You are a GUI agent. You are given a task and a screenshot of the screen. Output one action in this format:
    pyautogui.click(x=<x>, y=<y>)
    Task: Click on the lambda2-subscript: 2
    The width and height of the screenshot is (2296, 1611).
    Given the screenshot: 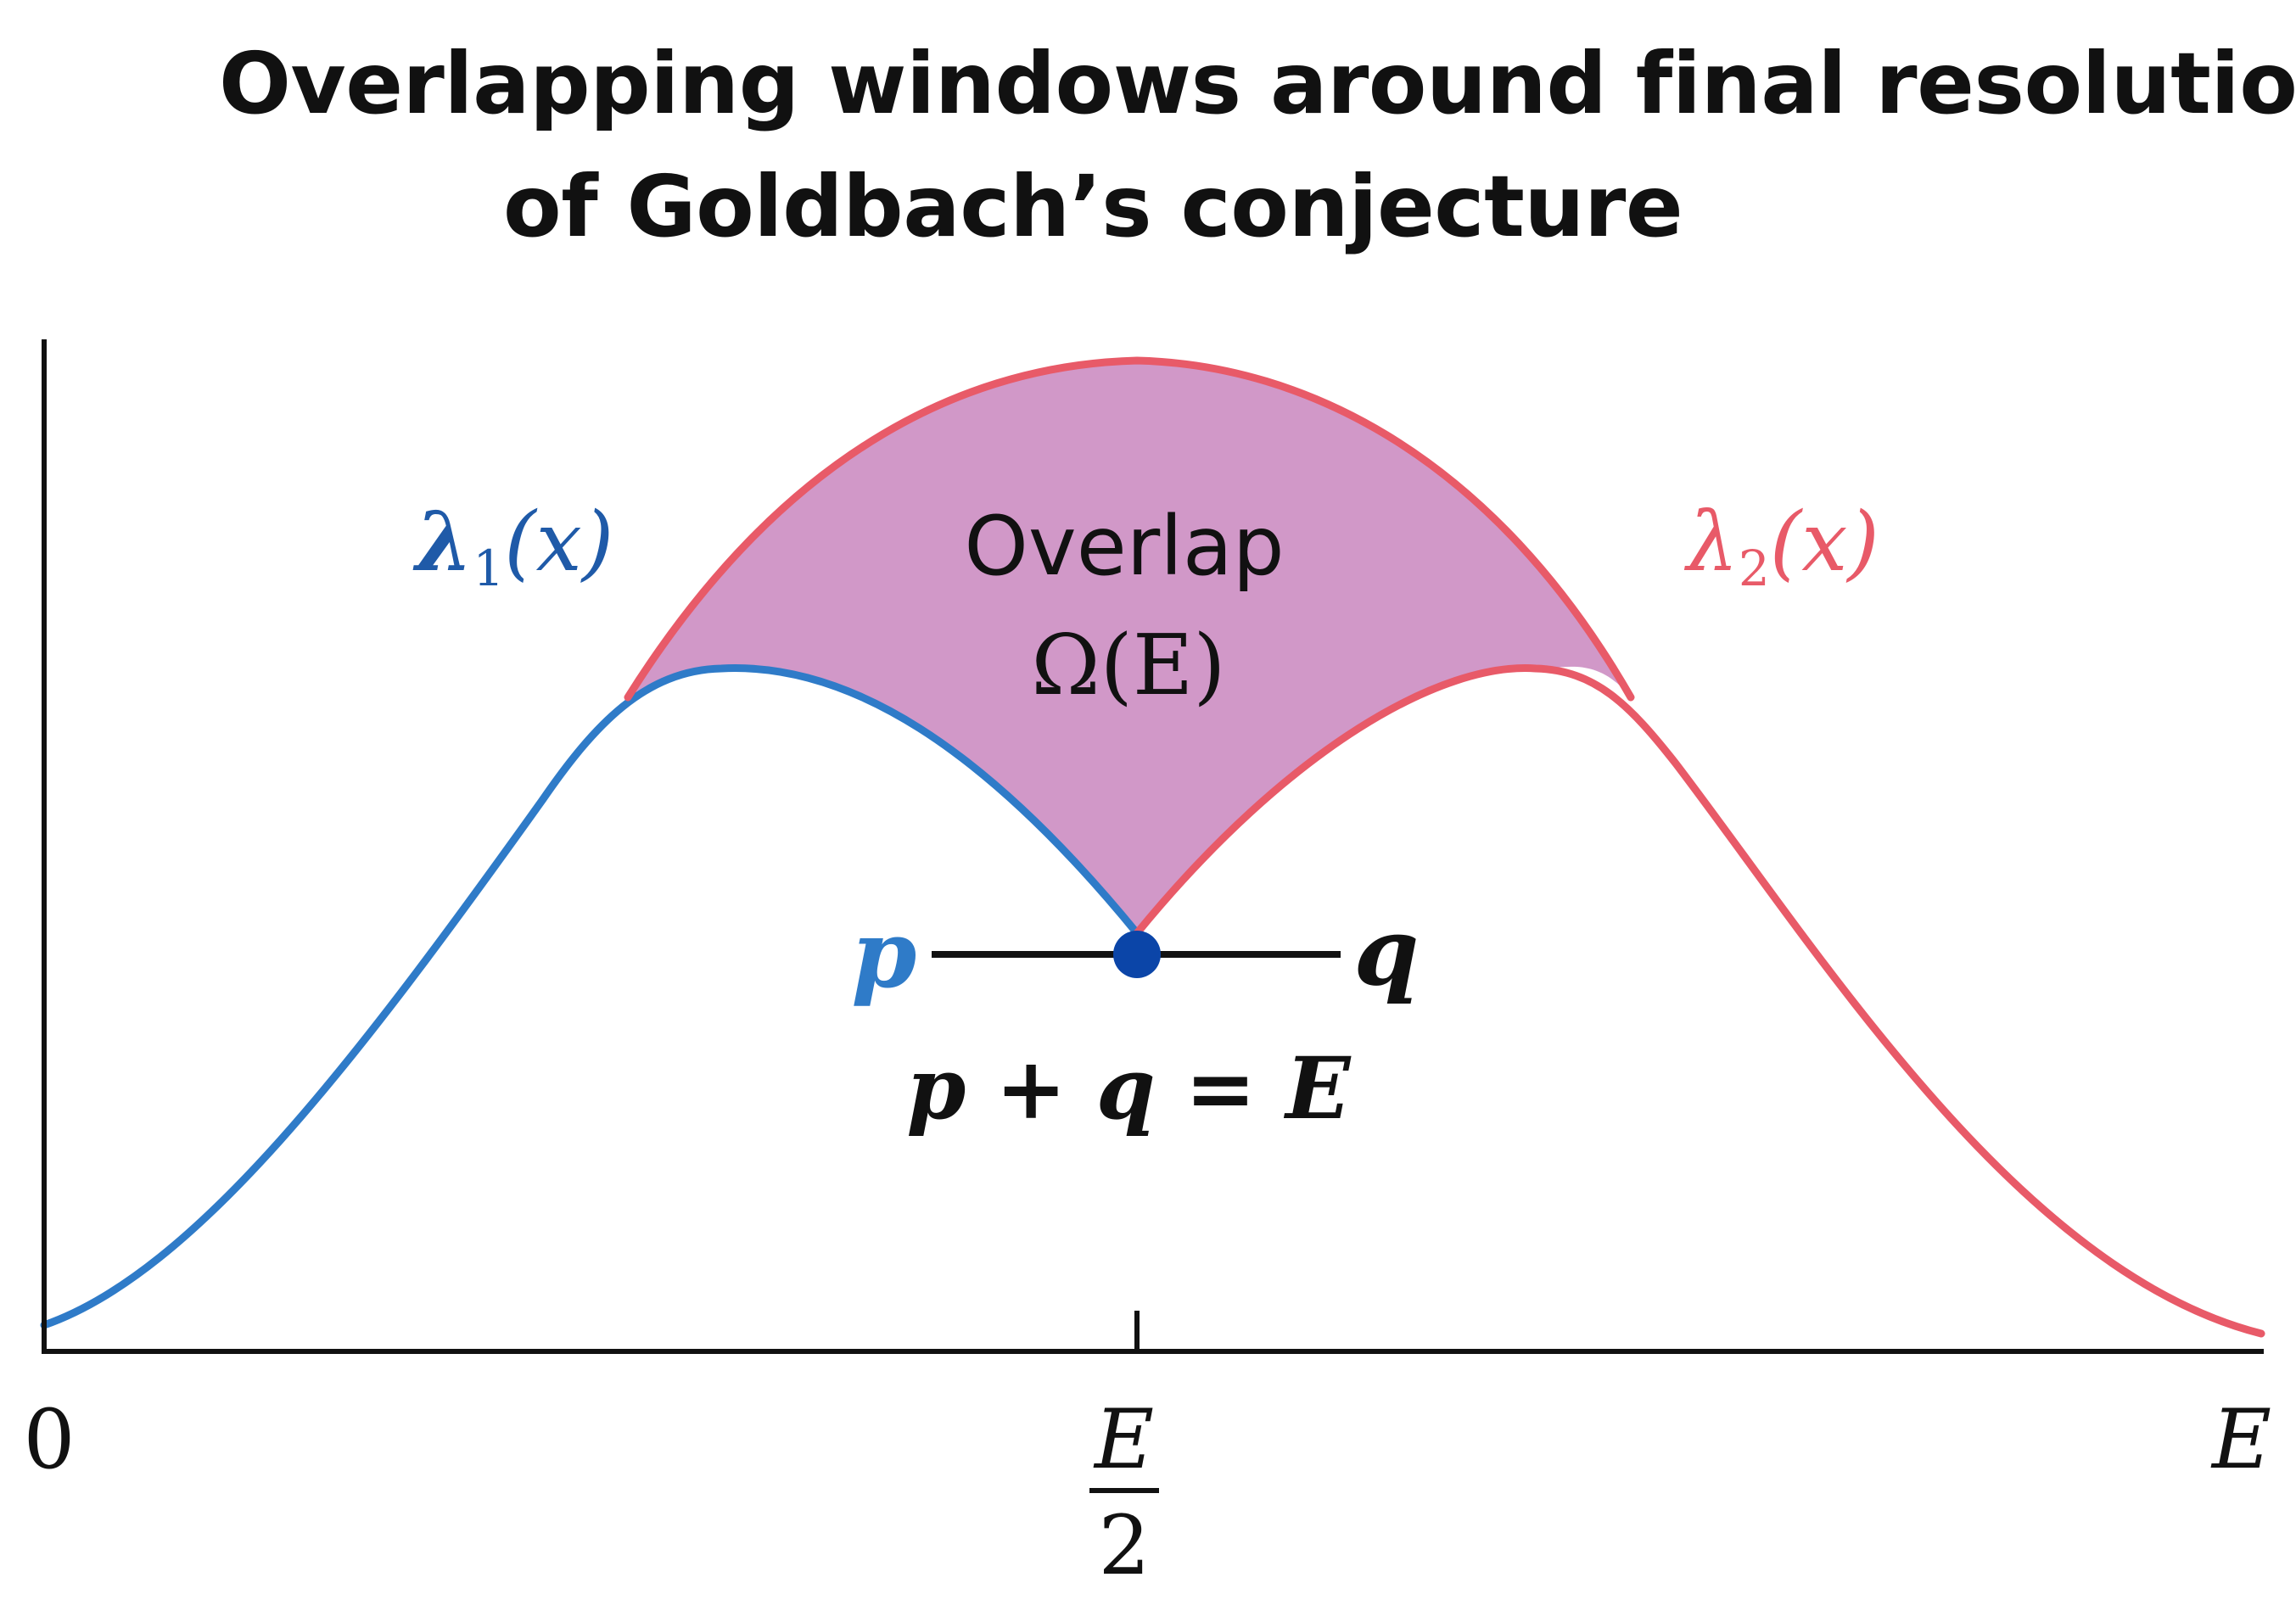 What is the action you would take?
    pyautogui.click(x=1755, y=568)
    